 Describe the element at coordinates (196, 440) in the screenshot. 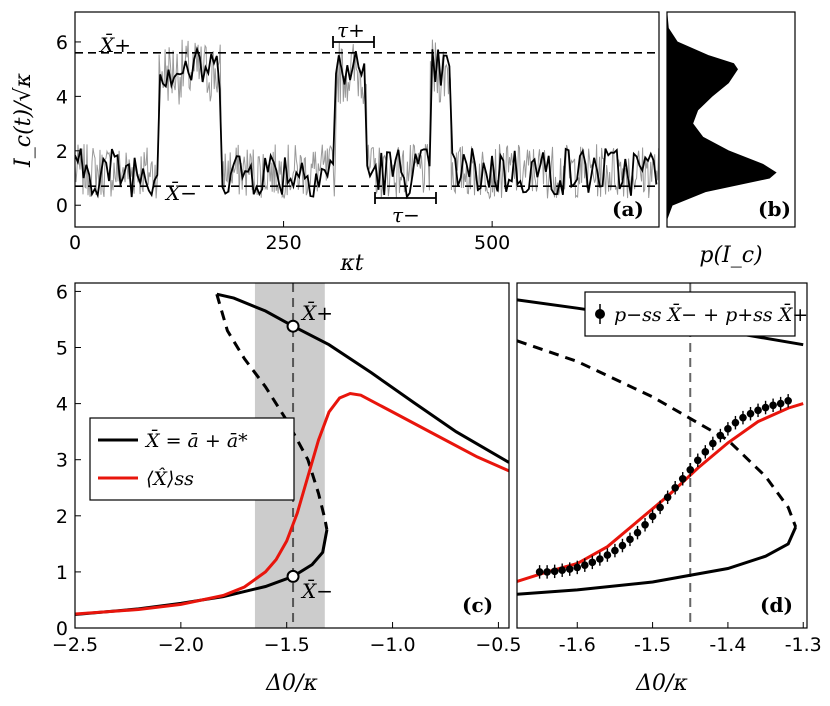

I see `legend-entry-xbar: X̄ = ā + ā*` at that location.